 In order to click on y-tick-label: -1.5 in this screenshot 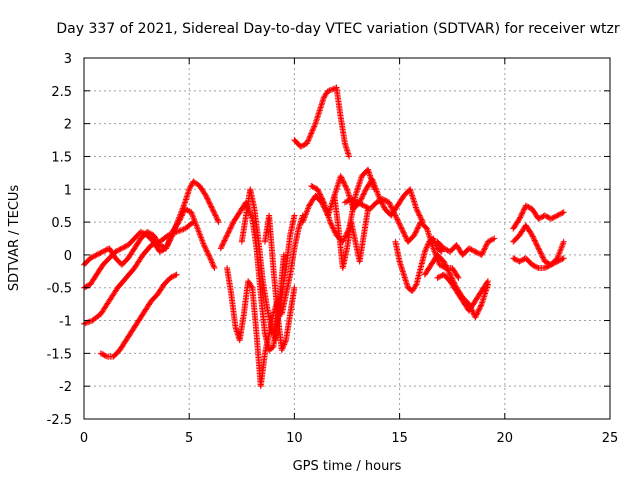, I will do `click(59, 354)`.